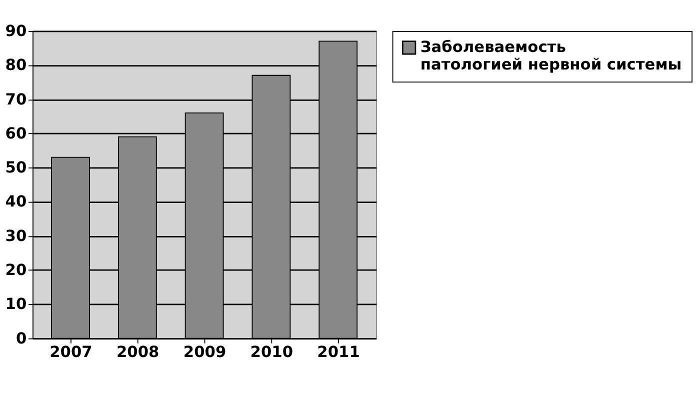 Image resolution: width=697 pixels, height=409 pixels. Describe the element at coordinates (16, 201) in the screenshot. I see `y-tick-label: 40` at that location.